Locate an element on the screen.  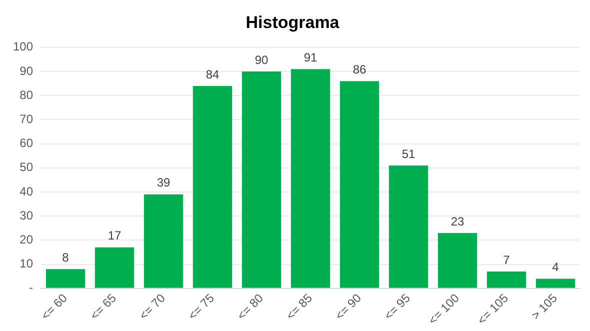
x-tick-label: <= 65 is located at coordinates (103, 306).